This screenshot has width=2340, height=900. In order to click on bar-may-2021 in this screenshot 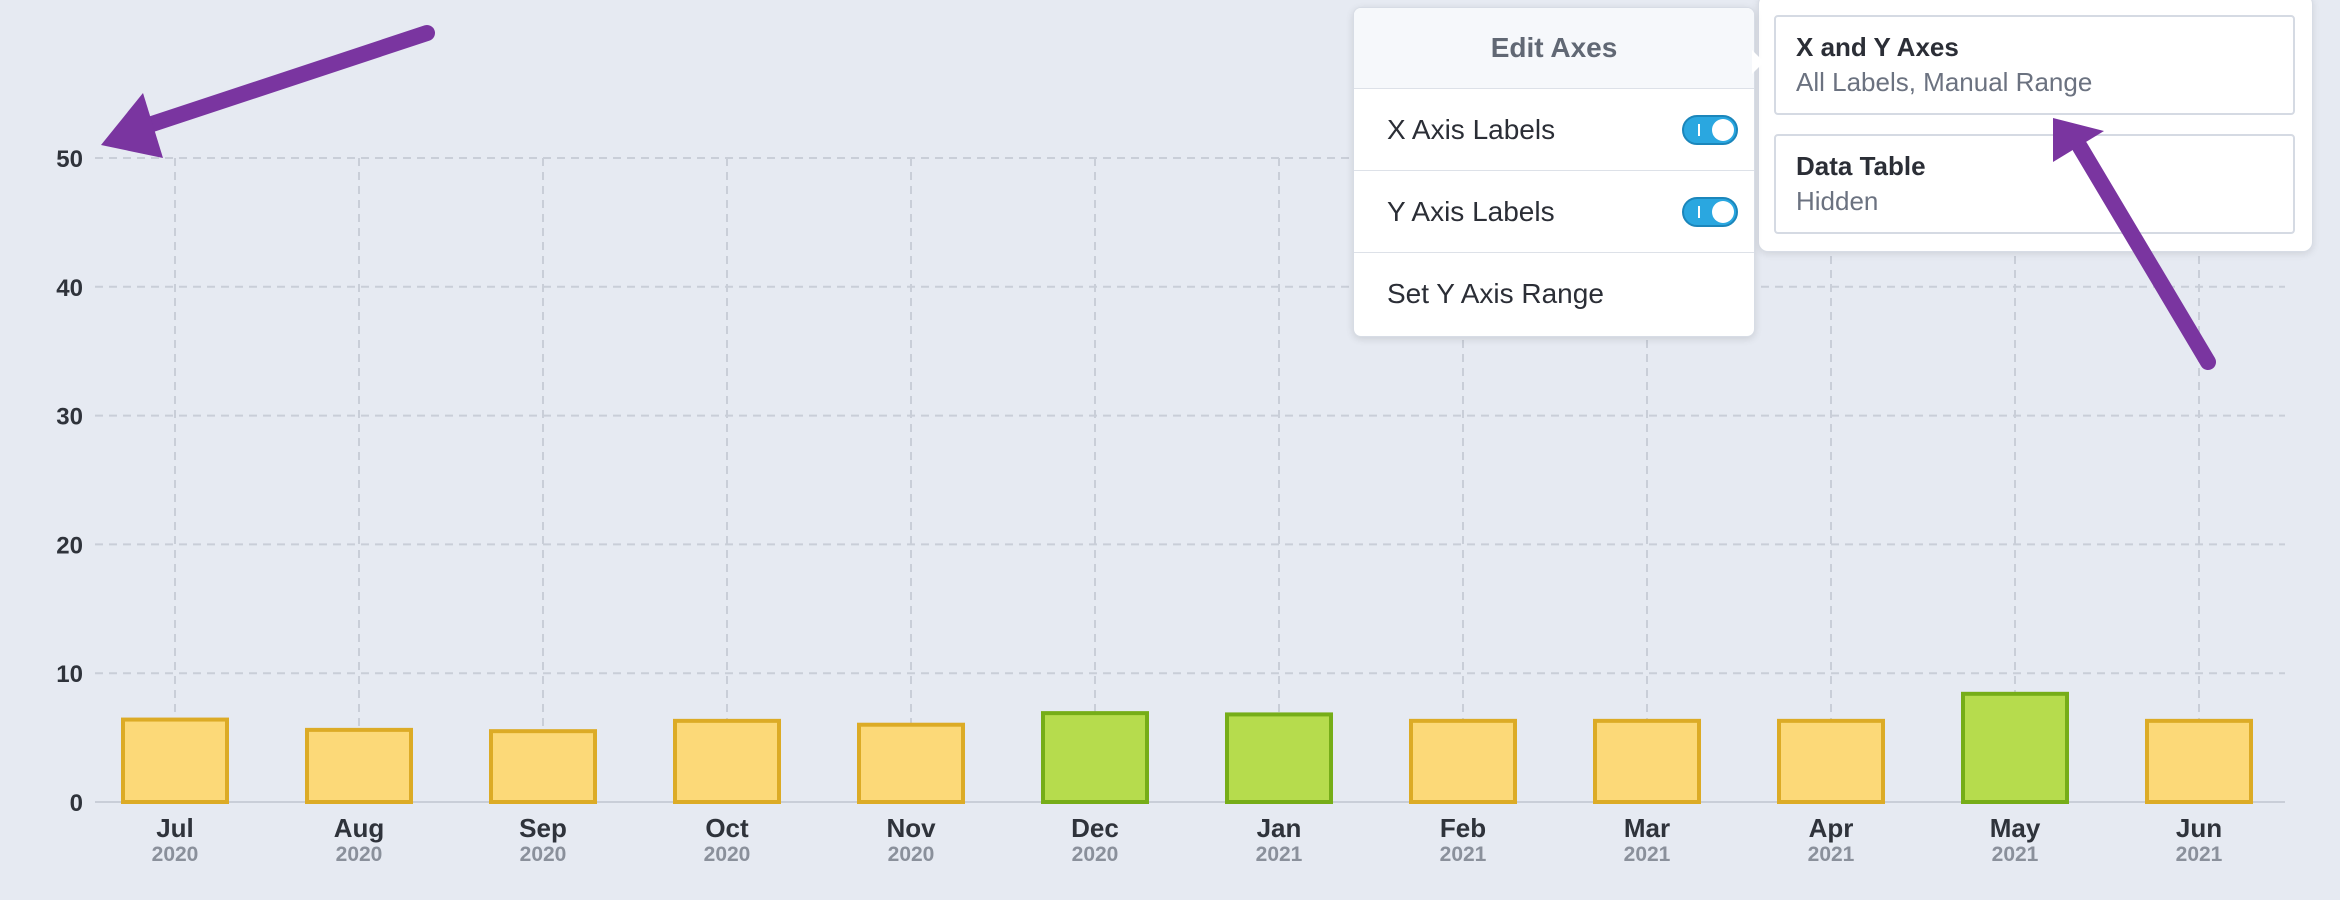, I will do `click(2015, 747)`.